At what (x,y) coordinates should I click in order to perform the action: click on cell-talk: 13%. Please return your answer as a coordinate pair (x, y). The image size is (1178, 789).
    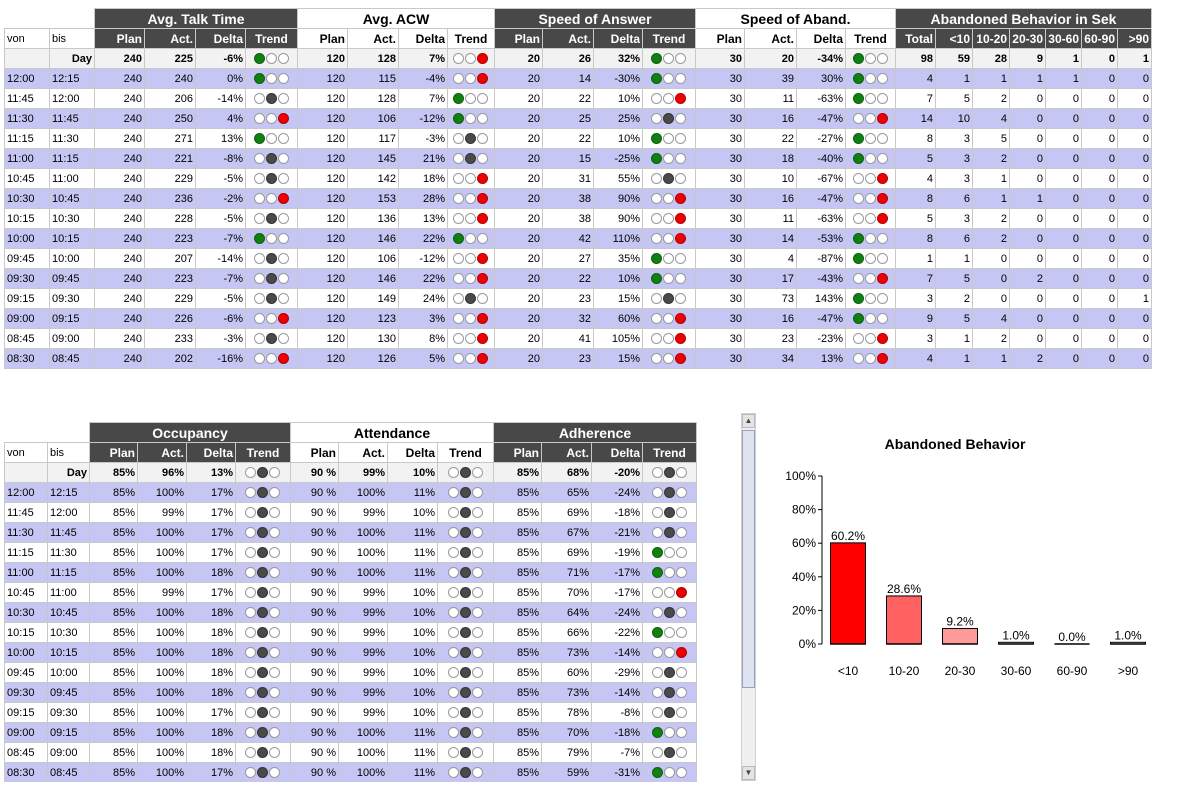
    Looking at the image, I should click on (220, 138).